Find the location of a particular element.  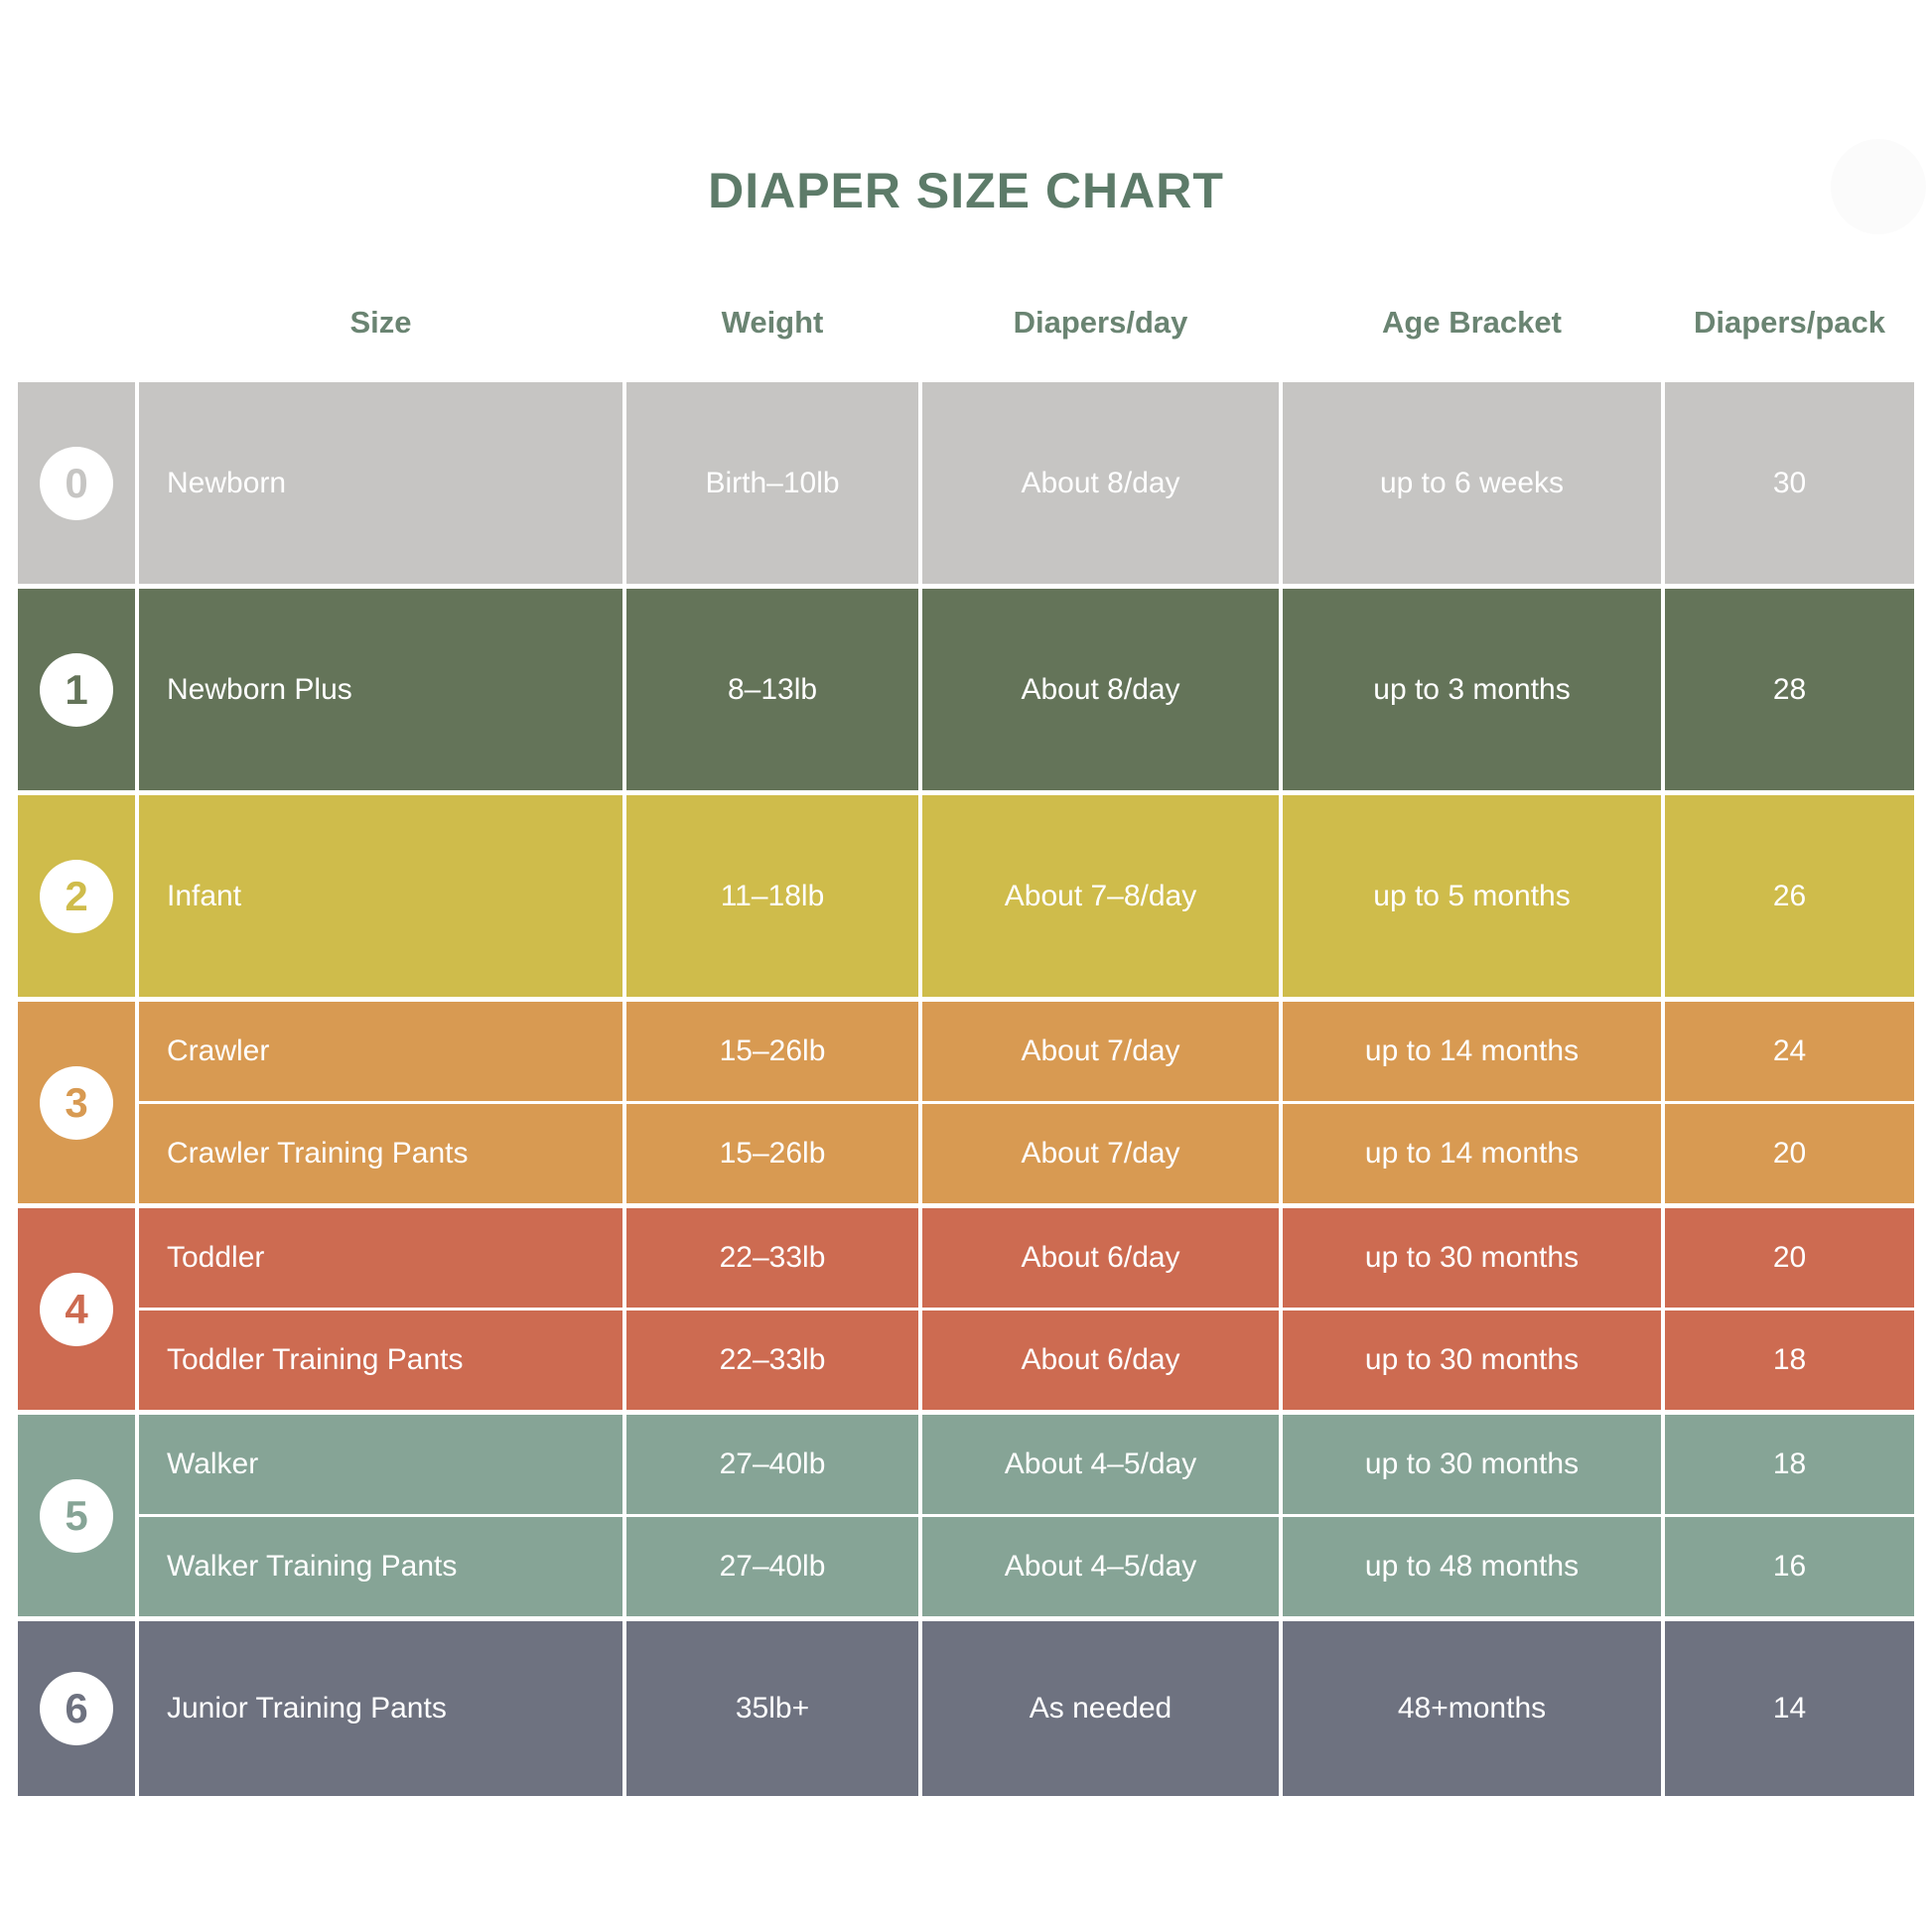

size-number-badge: 4 is located at coordinates (76, 1309).